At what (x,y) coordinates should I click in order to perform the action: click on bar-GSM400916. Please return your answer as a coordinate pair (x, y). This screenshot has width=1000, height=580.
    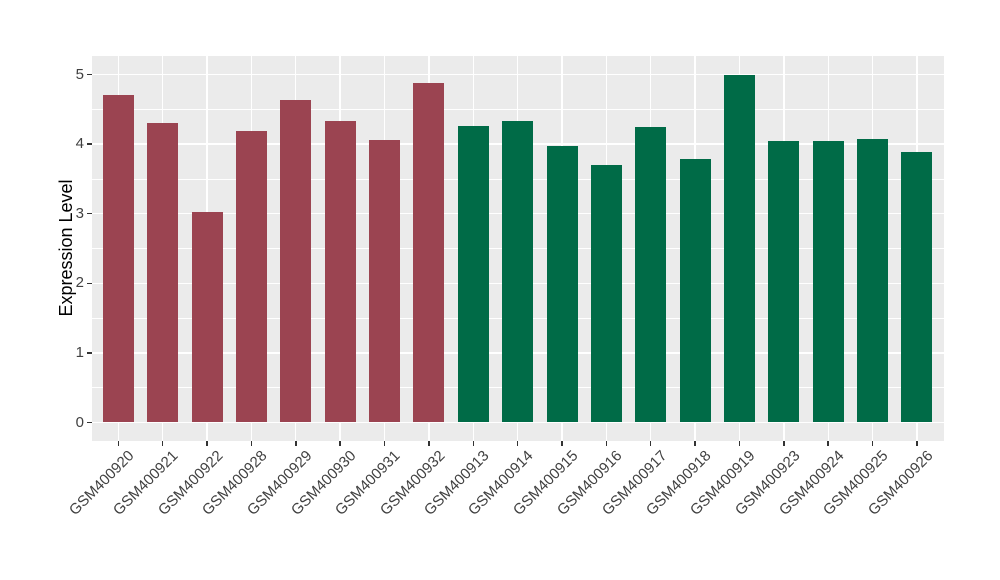
    Looking at the image, I should click on (606, 293).